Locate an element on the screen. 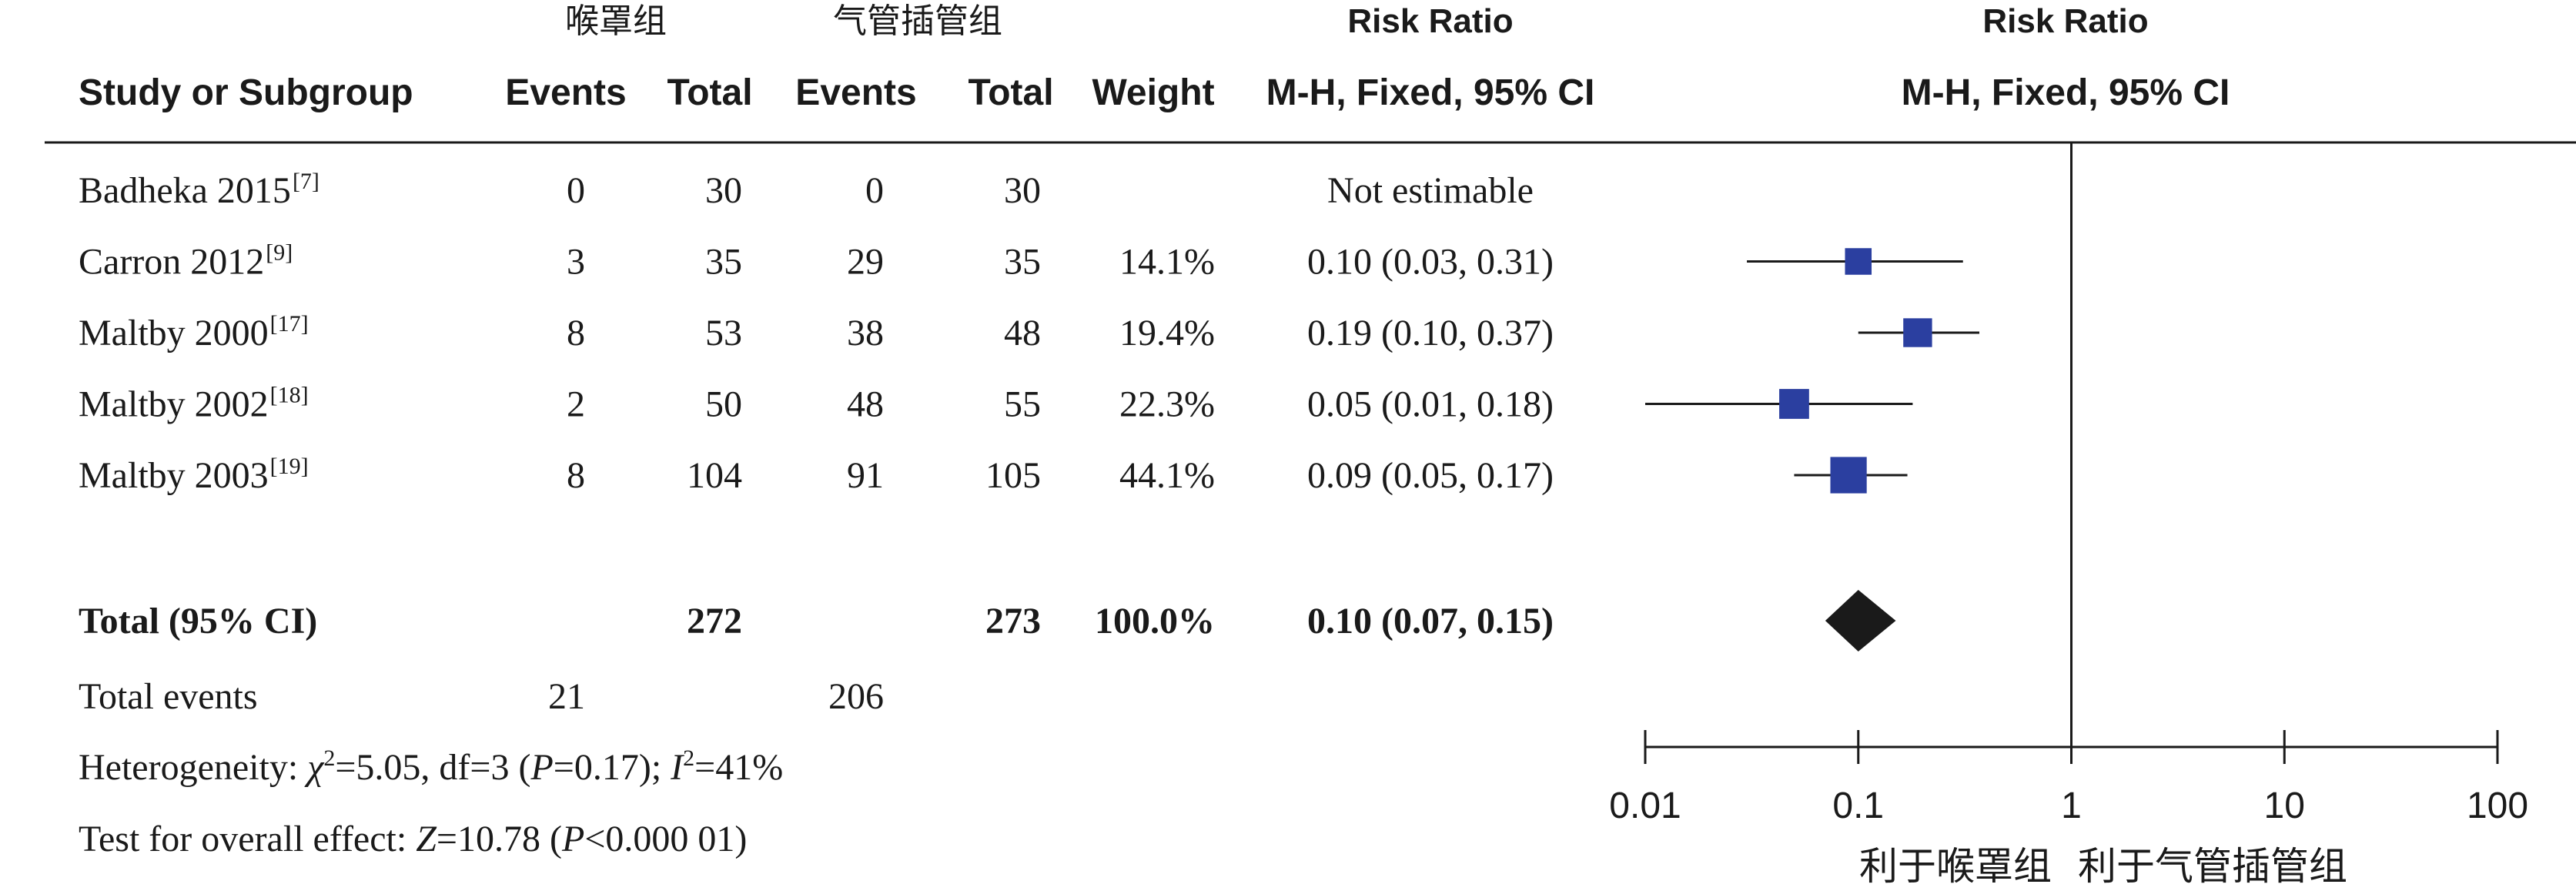  study-weight: 44.1% is located at coordinates (1167, 476).